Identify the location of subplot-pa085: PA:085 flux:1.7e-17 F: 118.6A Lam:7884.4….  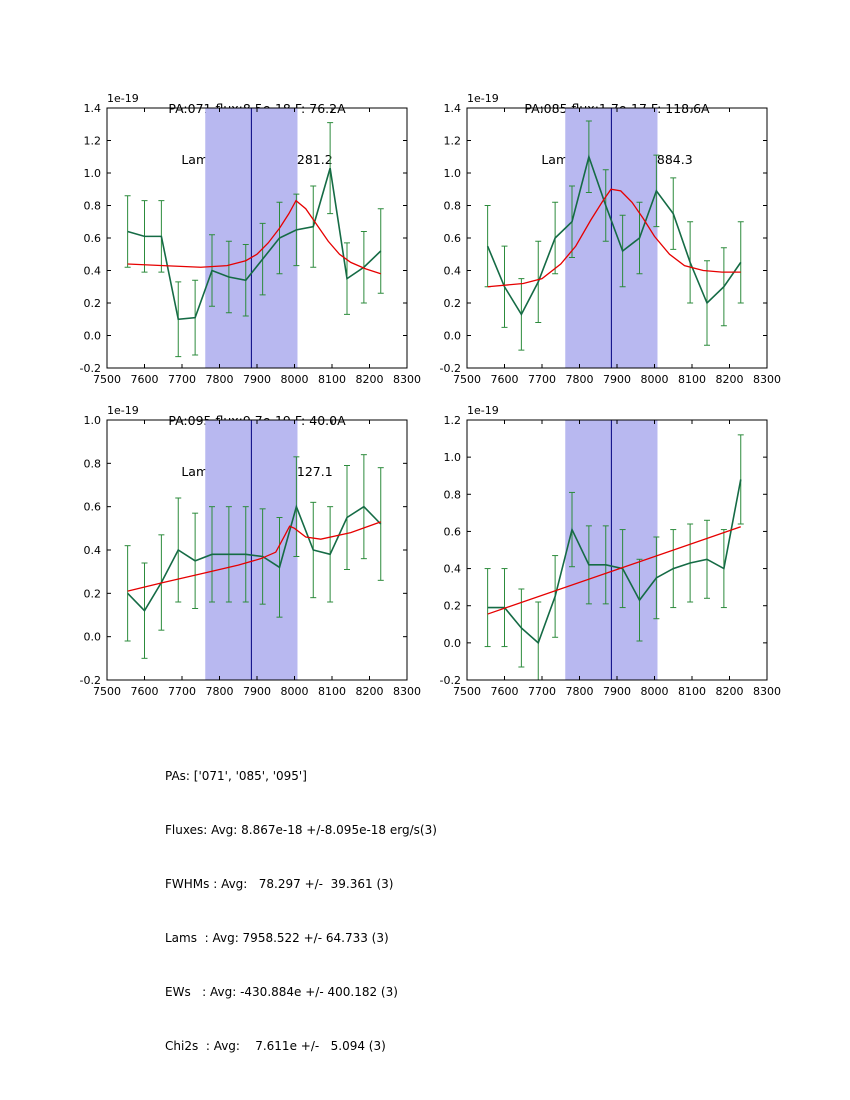
(607, 233).